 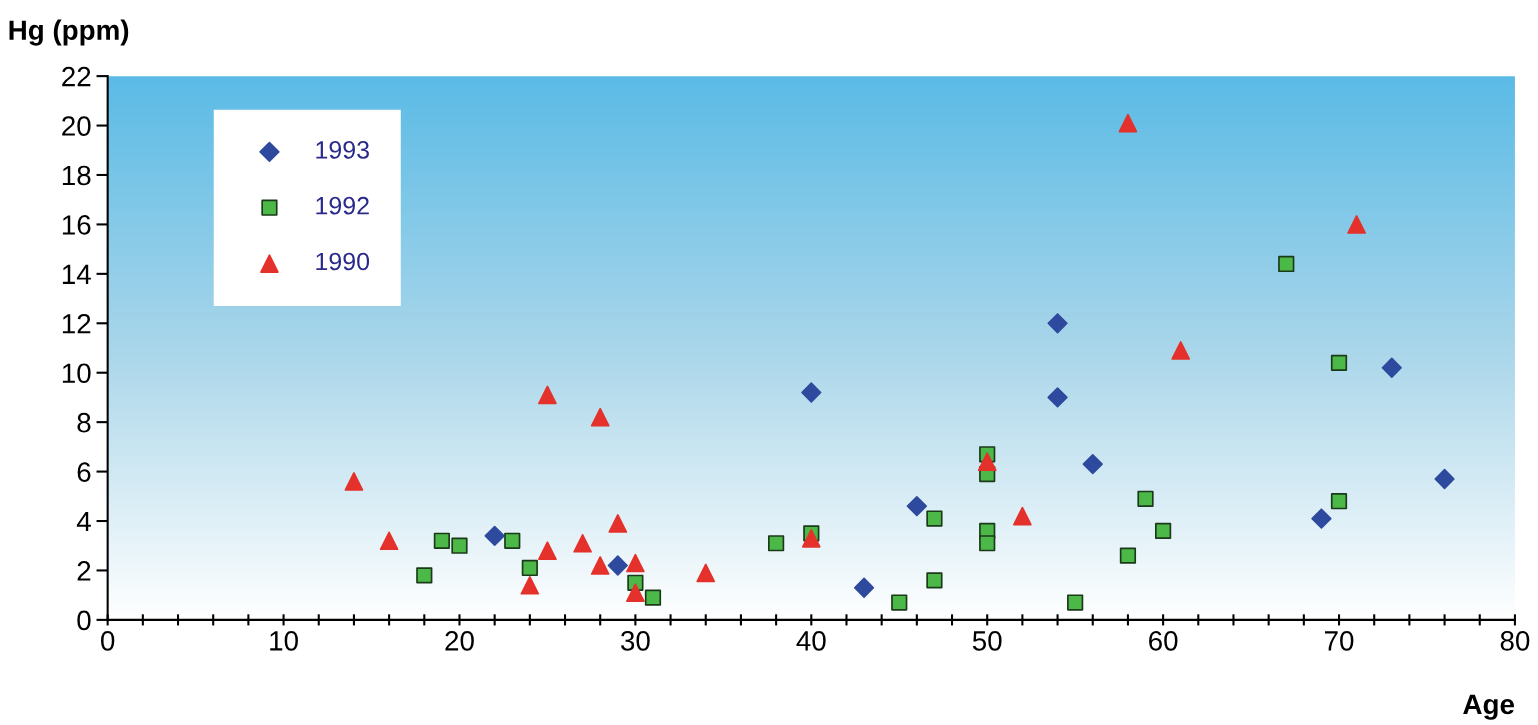 What do you see at coordinates (635, 641) in the screenshot?
I see `x-tick-label: 30` at bounding box center [635, 641].